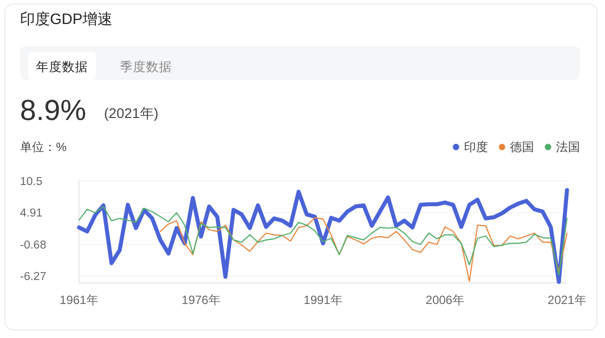  I want to click on y-axis-title: 单位：%, so click(43, 147).